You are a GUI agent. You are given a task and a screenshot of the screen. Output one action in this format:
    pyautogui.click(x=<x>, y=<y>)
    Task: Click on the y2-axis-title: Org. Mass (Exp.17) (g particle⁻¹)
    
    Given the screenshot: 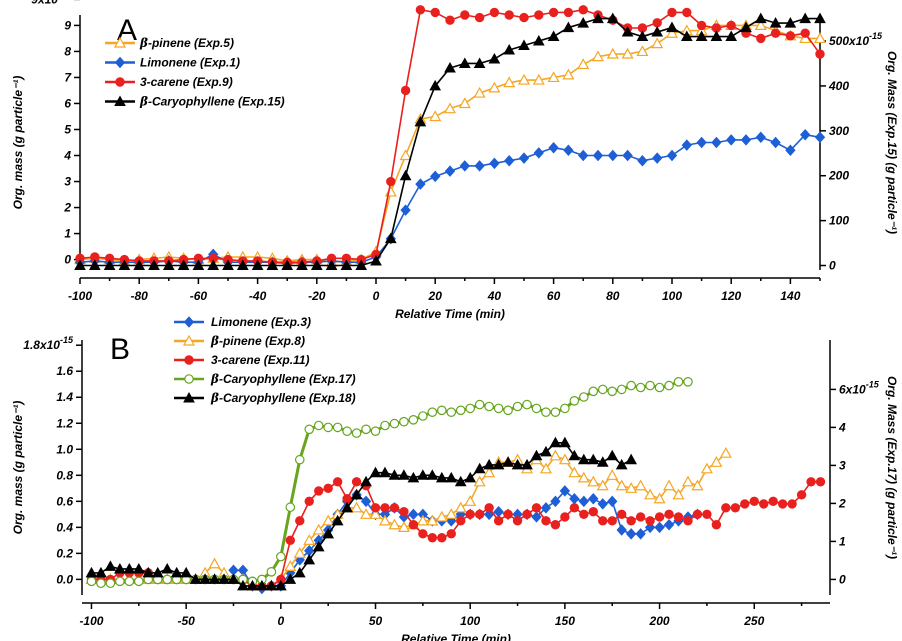 What is the action you would take?
    pyautogui.click(x=892, y=467)
    